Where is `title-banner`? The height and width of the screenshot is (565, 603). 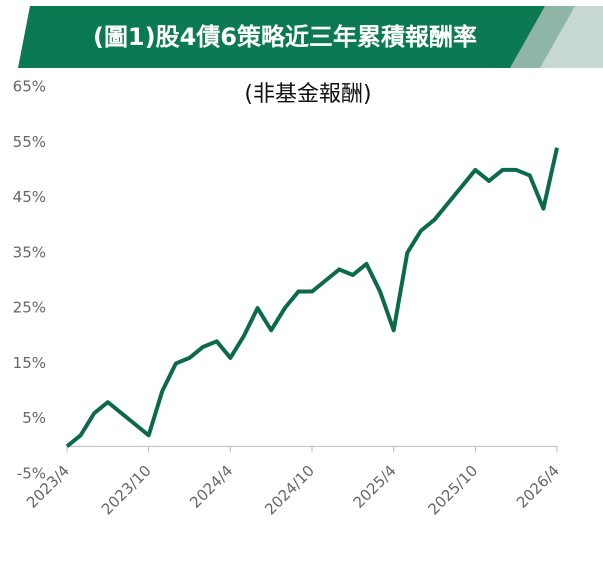
title-banner is located at coordinates (289, 37).